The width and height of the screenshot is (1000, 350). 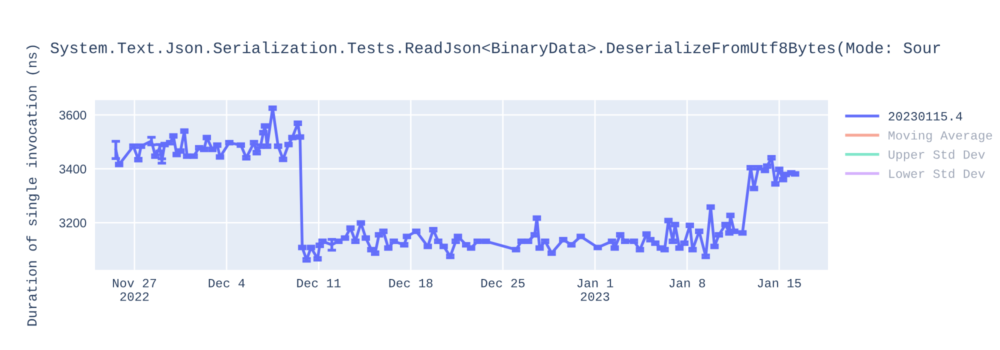 What do you see at coordinates (72, 115) in the screenshot?
I see `y-tick-label: 3600` at bounding box center [72, 115].